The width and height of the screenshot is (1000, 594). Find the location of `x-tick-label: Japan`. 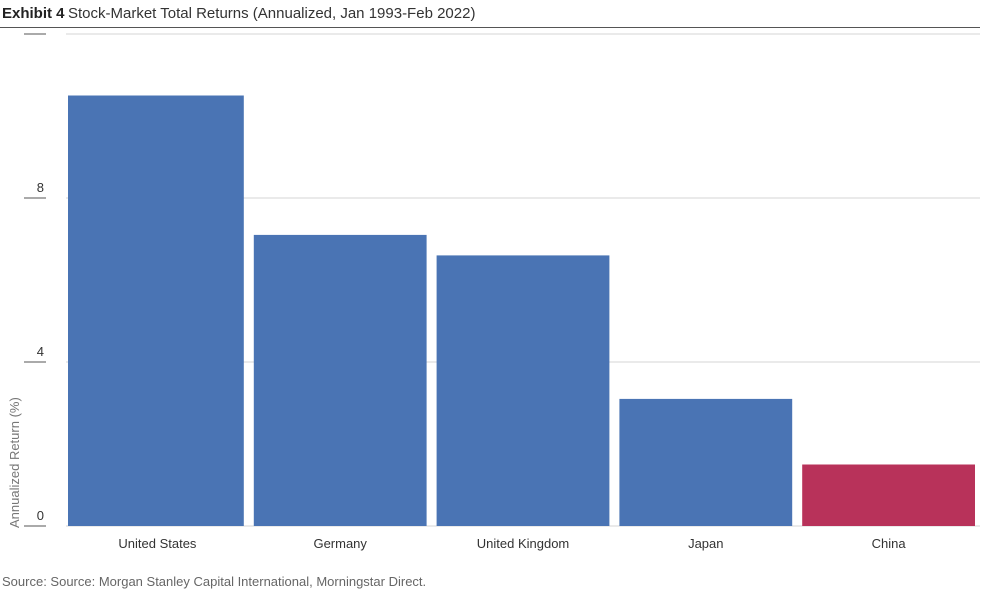

x-tick-label: Japan is located at coordinates (705, 543).